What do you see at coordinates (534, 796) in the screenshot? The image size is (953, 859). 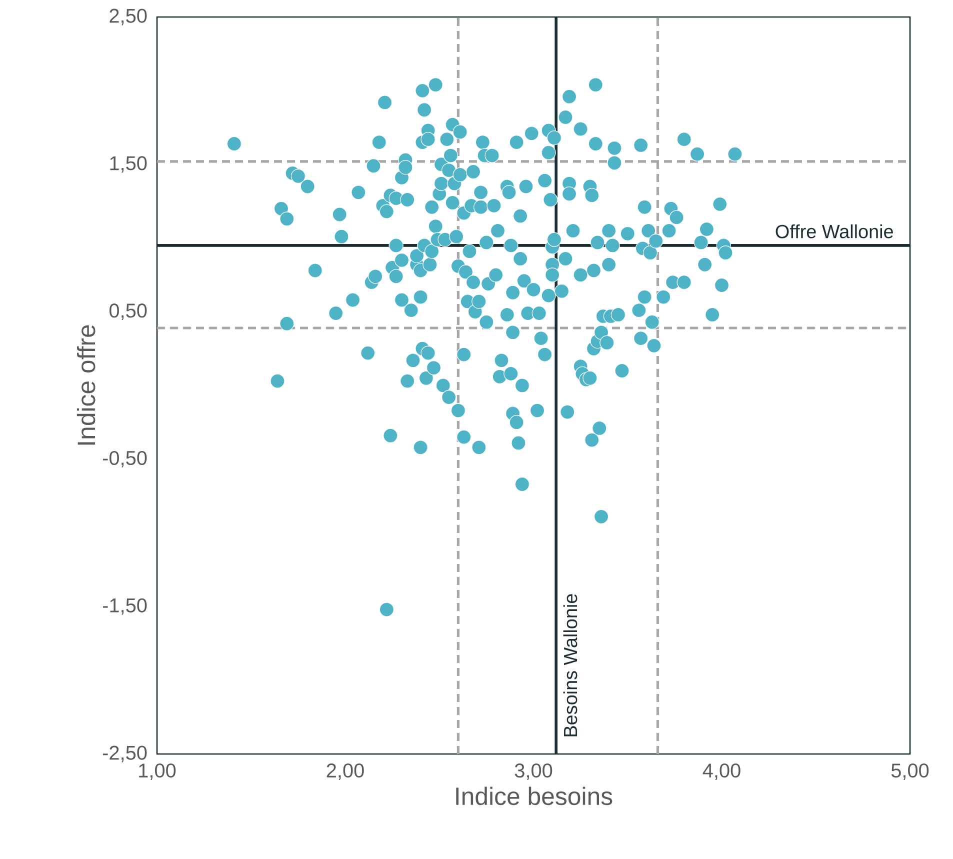 I see `x-axis-title: Indice besoins` at bounding box center [534, 796].